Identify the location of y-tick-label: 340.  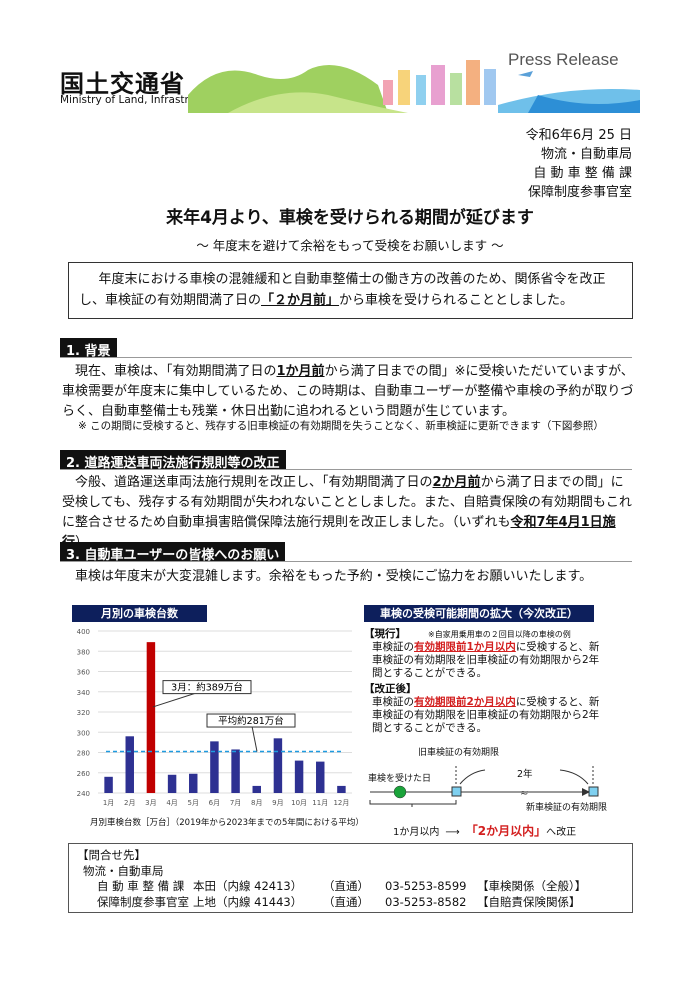
(83, 693).